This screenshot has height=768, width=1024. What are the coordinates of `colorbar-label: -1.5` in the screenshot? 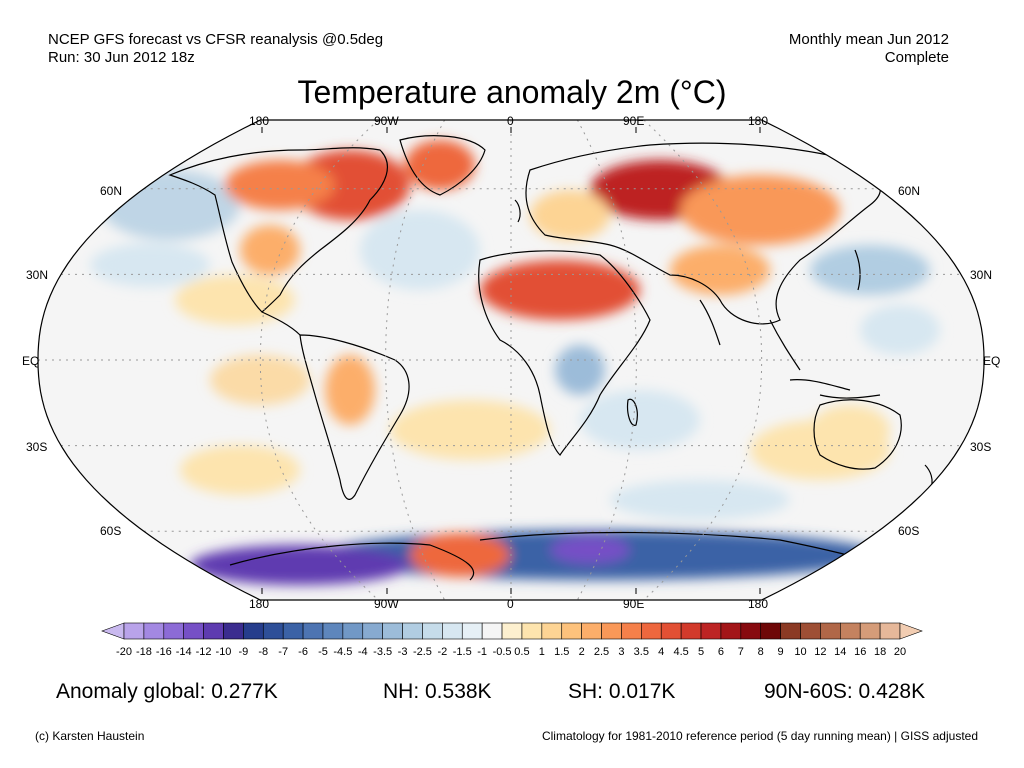 It's located at (462, 652).